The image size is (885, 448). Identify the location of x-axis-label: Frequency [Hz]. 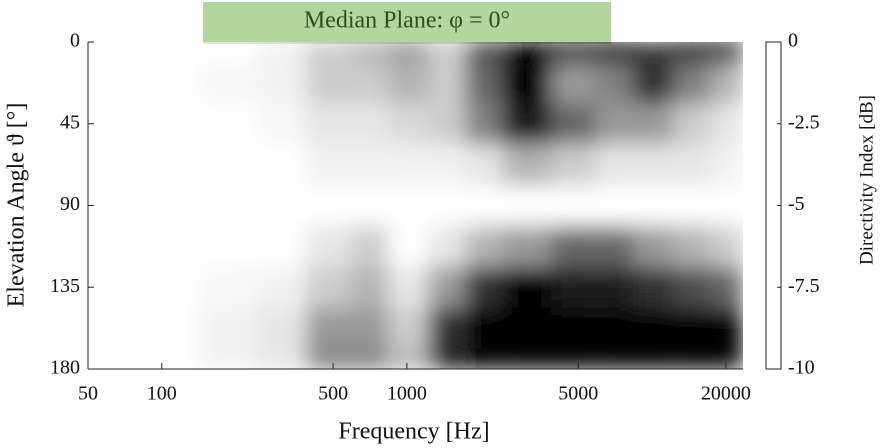
(413, 432).